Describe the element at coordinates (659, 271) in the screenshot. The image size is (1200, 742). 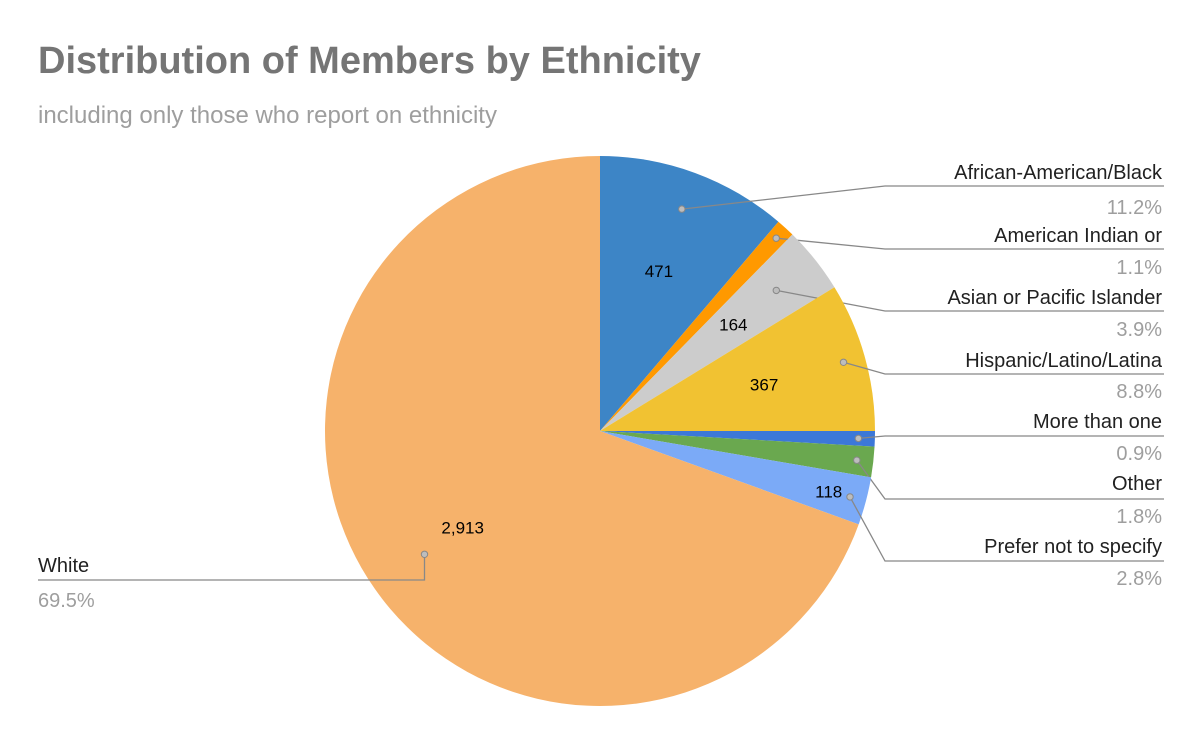
I see `data-label-african-american-black: 471` at that location.